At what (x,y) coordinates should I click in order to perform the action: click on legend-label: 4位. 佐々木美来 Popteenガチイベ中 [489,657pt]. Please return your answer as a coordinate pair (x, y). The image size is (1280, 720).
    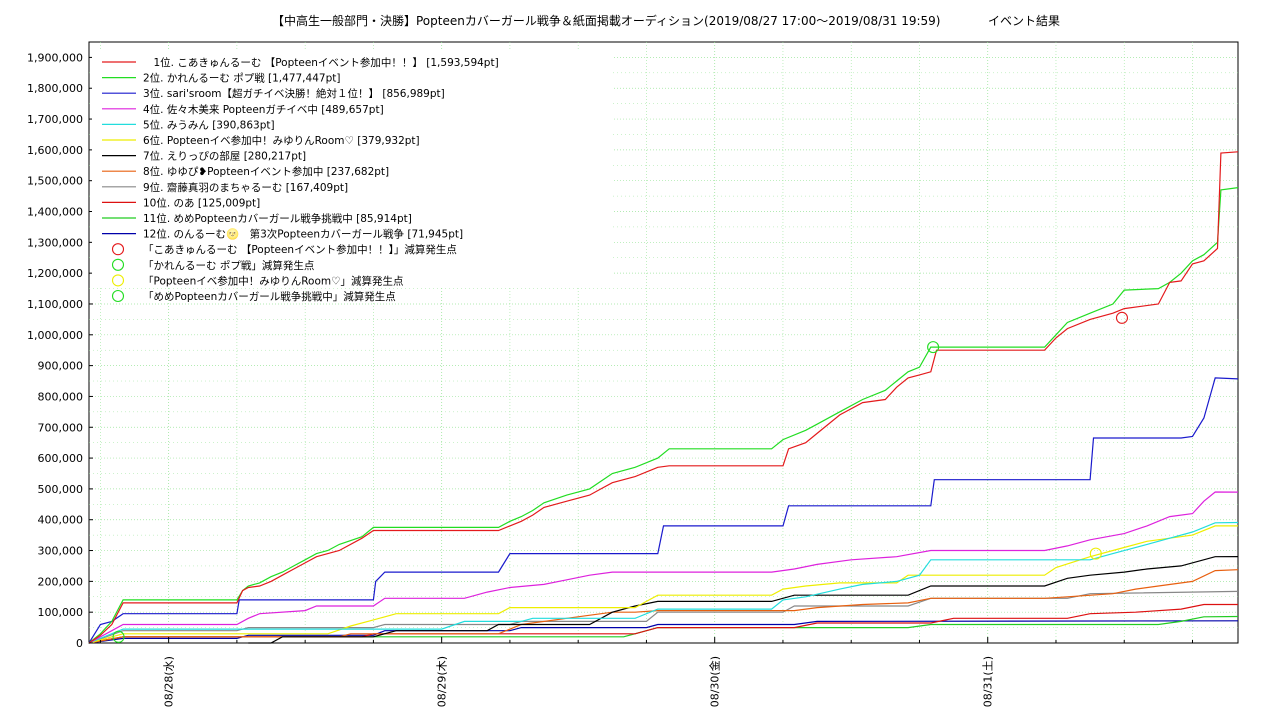
    Looking at the image, I should click on (263, 109).